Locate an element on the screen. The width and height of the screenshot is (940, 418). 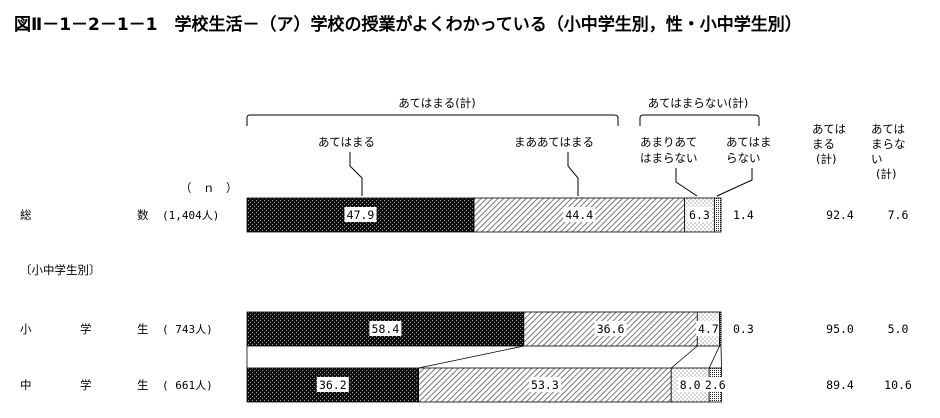
total-disagree: 5.0 is located at coordinates (898, 329).